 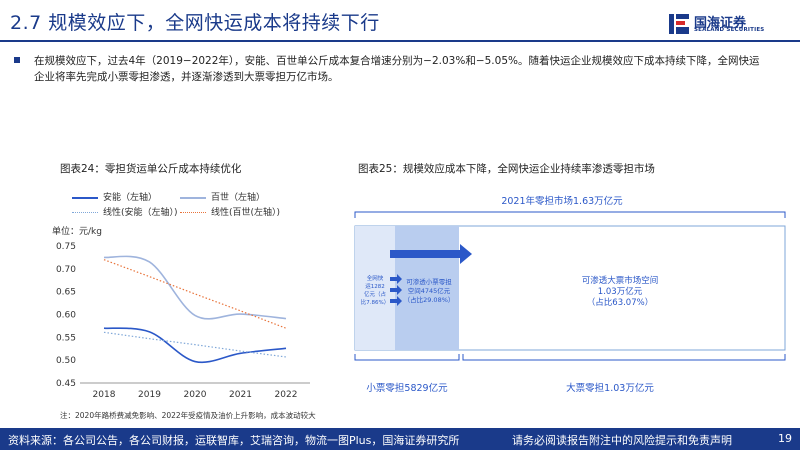 What do you see at coordinates (785, 438) in the screenshot?
I see `page-number: 19` at bounding box center [785, 438].